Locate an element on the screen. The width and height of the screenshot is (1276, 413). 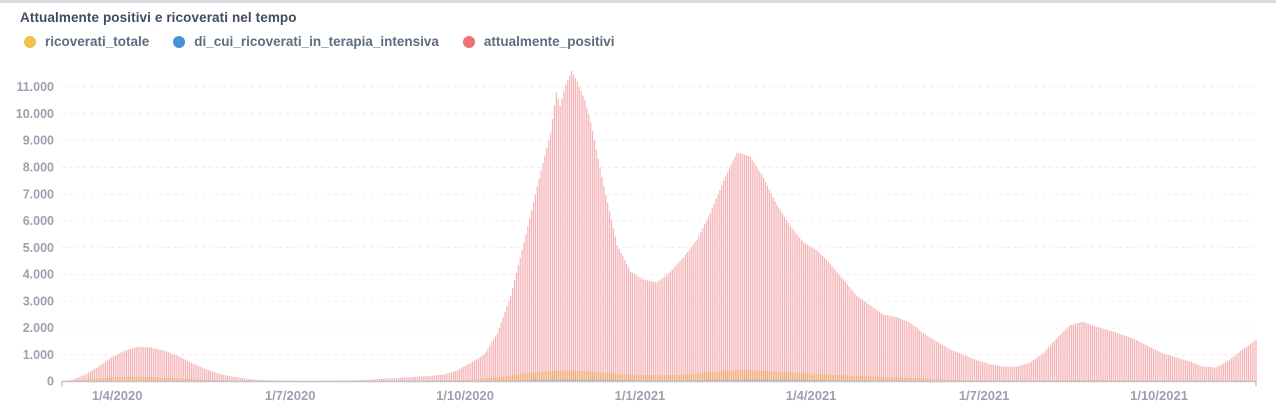
x-tick-label: 1/4/2020 is located at coordinates (117, 395).